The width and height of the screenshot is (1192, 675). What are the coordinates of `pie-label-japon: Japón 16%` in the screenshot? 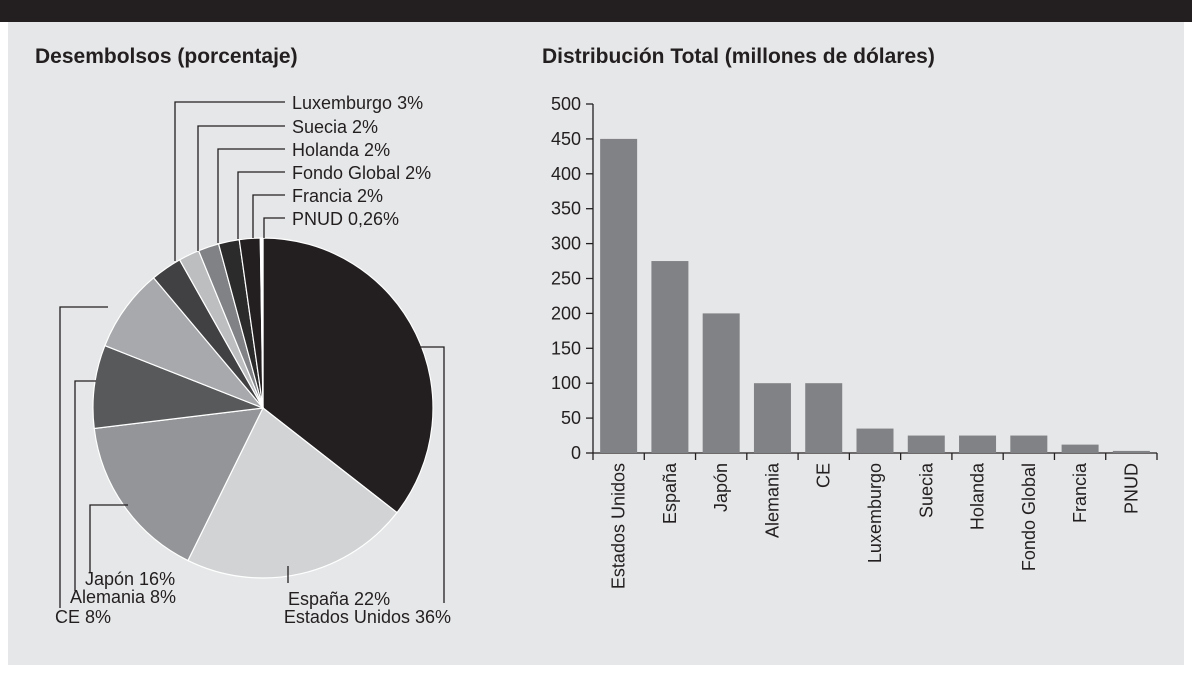 It's located at (130, 579).